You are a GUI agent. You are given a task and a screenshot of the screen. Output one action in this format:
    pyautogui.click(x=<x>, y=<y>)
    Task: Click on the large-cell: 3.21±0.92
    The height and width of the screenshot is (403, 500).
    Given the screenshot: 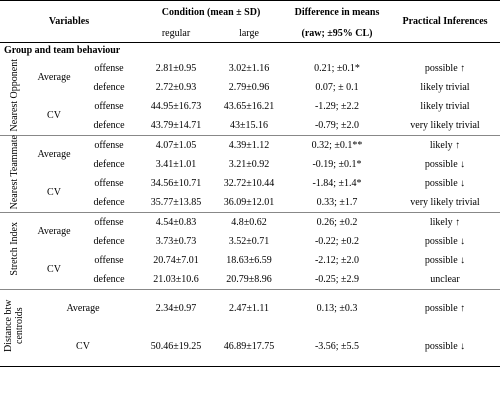 What is the action you would take?
    pyautogui.click(x=249, y=164)
    